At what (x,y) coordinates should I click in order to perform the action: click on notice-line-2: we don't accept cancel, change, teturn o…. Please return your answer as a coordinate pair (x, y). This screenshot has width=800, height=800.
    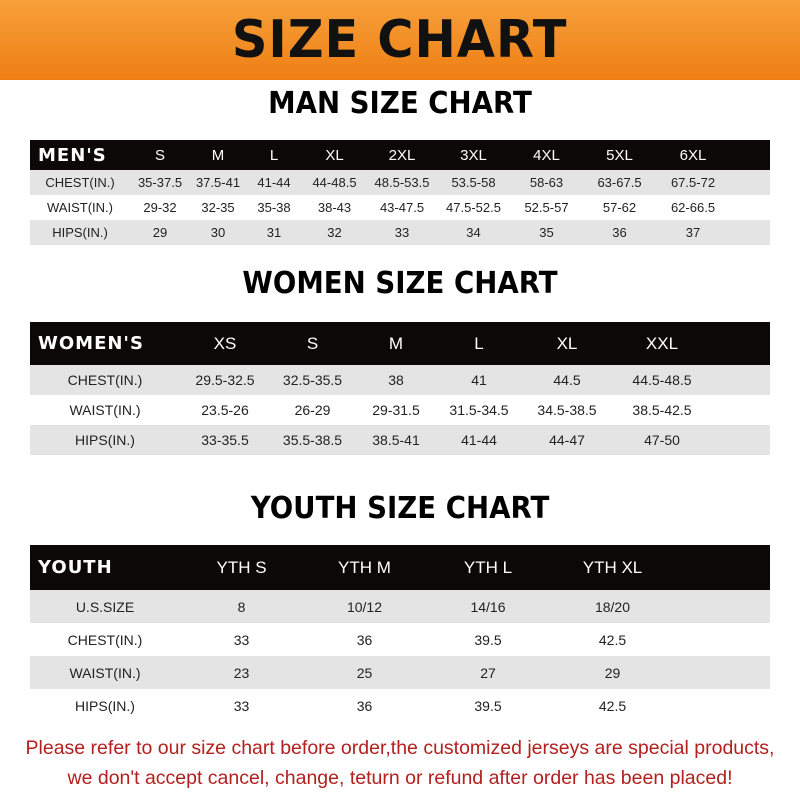
    Looking at the image, I should click on (400, 778).